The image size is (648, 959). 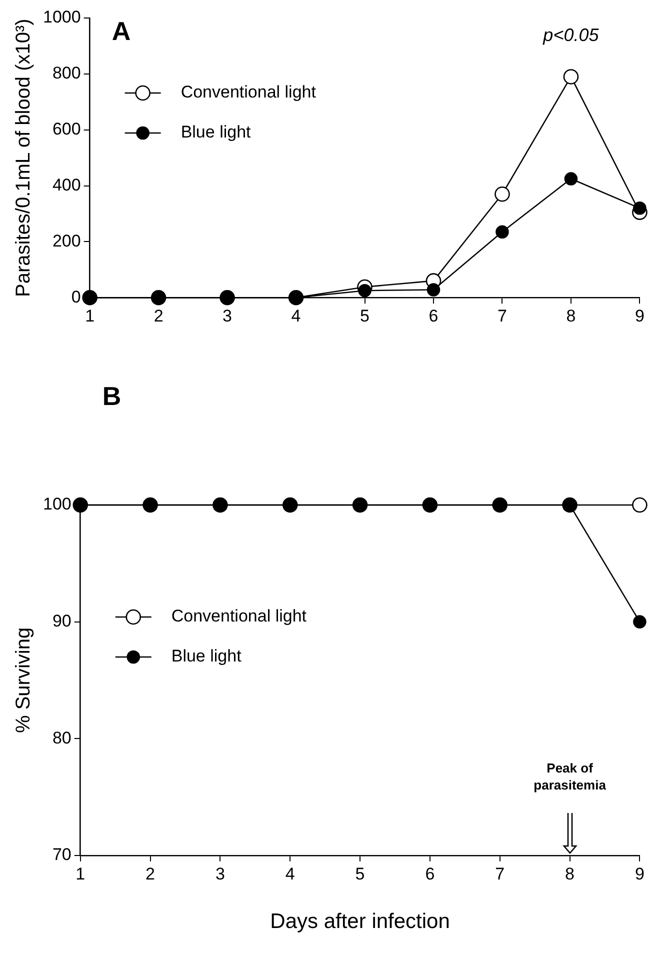 What do you see at coordinates (62, 620) in the screenshot?
I see `y-tick-label: 90` at bounding box center [62, 620].